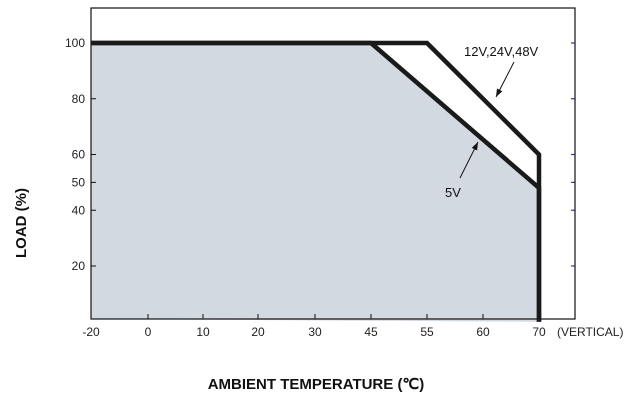 The image size is (633, 398). I want to click on series-label-5v: 5V, so click(453, 192).